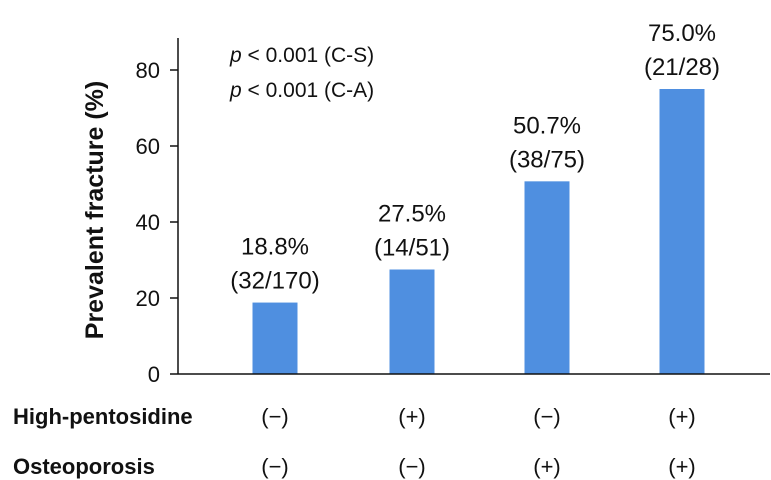 This screenshot has width=771, height=480. I want to click on annotation-2: p < 0.001 (C-A), so click(301, 90).